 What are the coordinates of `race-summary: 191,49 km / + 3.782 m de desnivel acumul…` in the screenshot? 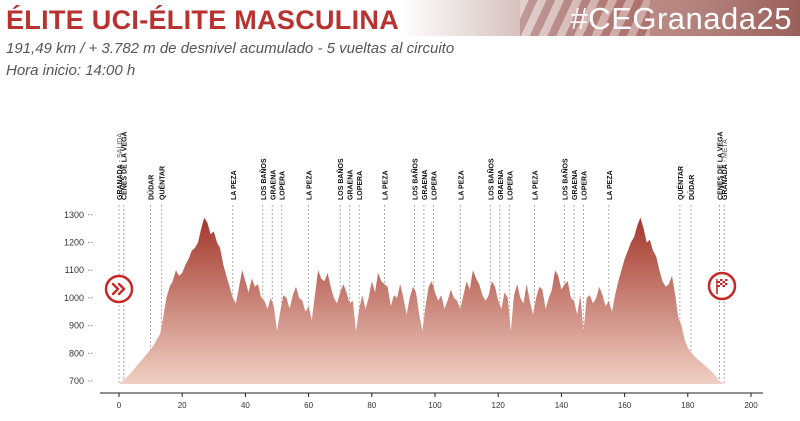 It's located at (230, 48).